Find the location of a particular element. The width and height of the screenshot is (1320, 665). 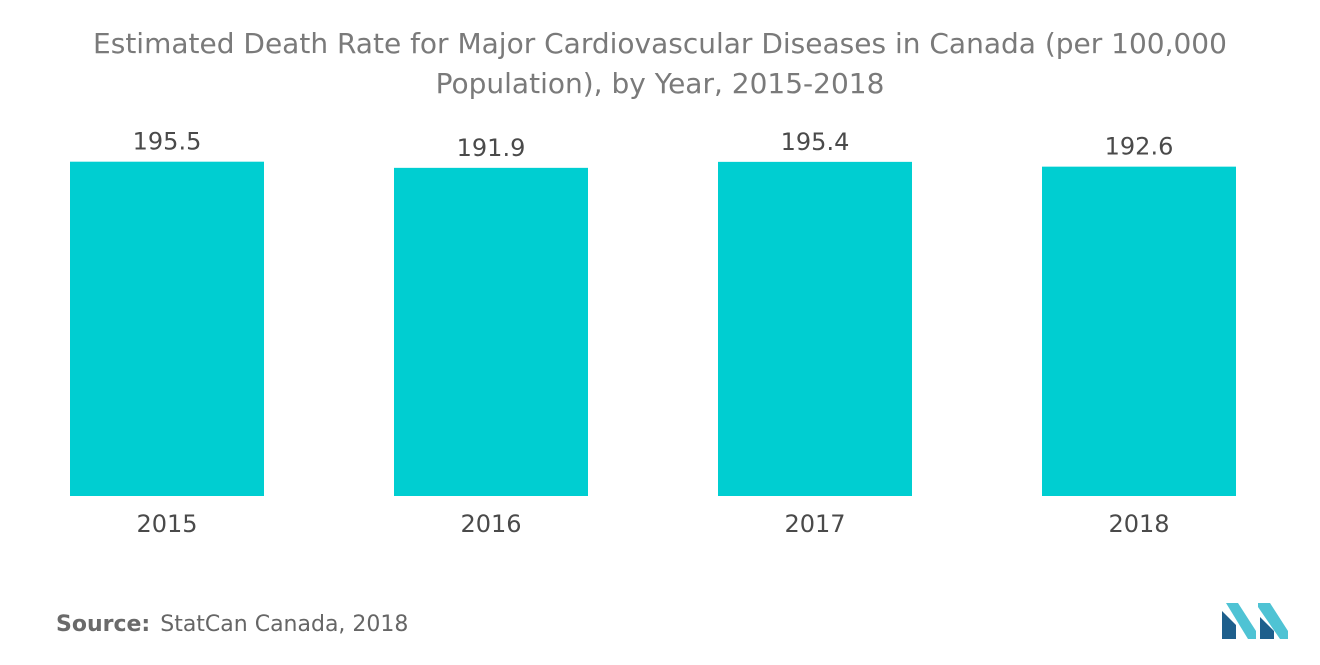

mordor-intelligence-logo-icon is located at coordinates (1255, 621).